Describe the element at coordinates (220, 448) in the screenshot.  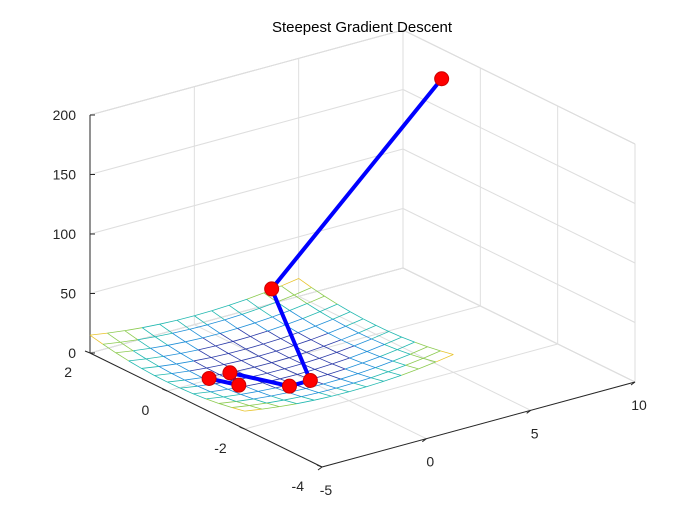
I see `y-tick-label: -2` at that location.